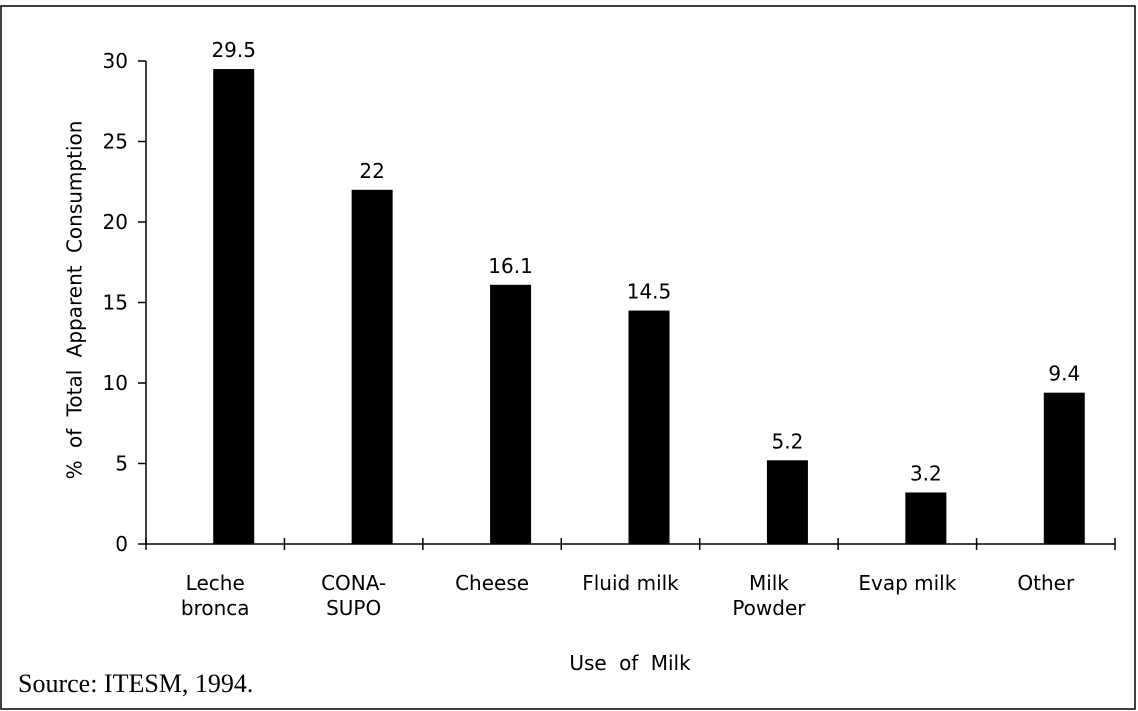  What do you see at coordinates (115, 383) in the screenshot?
I see `y-tick-label: 10` at bounding box center [115, 383].